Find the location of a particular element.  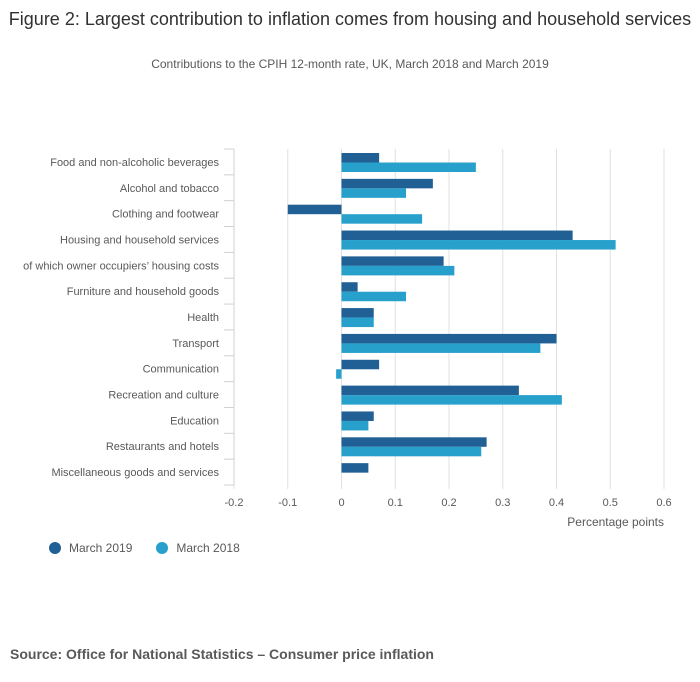

x-tick-label: 0 is located at coordinates (341, 503).